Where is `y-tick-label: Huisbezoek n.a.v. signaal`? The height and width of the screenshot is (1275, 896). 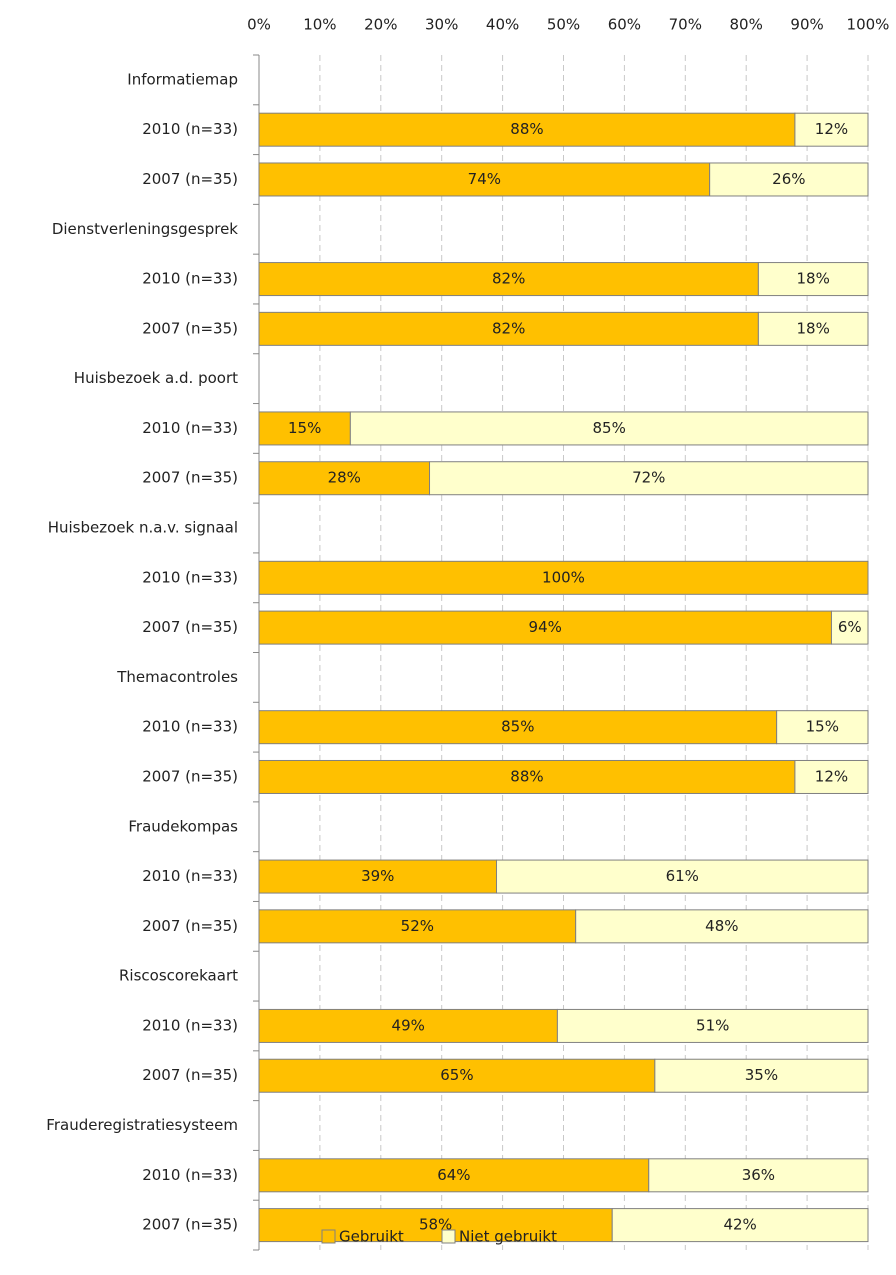
y-tick-label: Huisbezoek n.a.v. signaal is located at coordinates (143, 528).